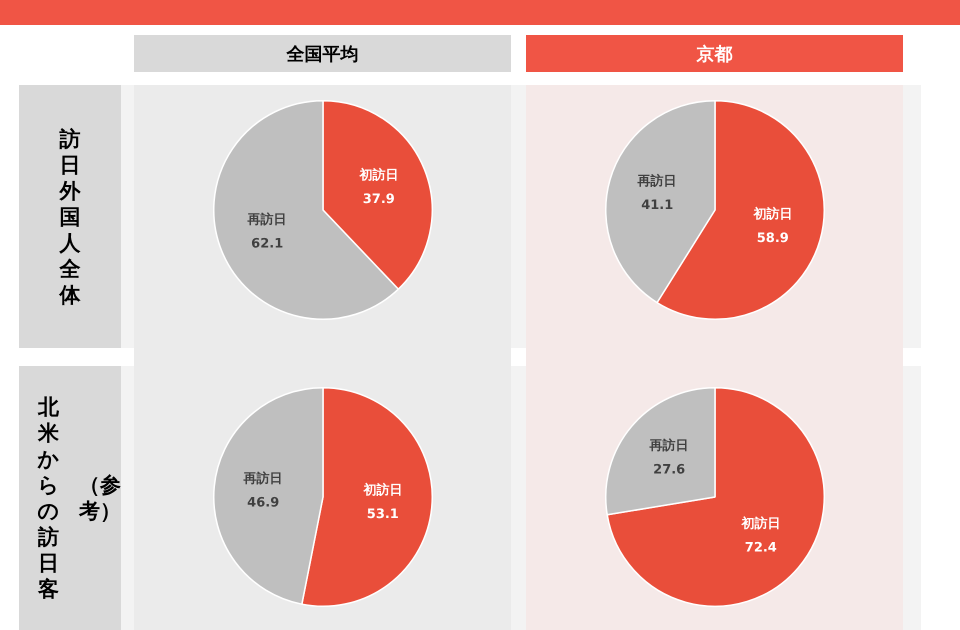 This screenshot has width=960, height=630. What do you see at coordinates (714, 53) in the screenshot?
I see `chart-title: 京都` at bounding box center [714, 53].